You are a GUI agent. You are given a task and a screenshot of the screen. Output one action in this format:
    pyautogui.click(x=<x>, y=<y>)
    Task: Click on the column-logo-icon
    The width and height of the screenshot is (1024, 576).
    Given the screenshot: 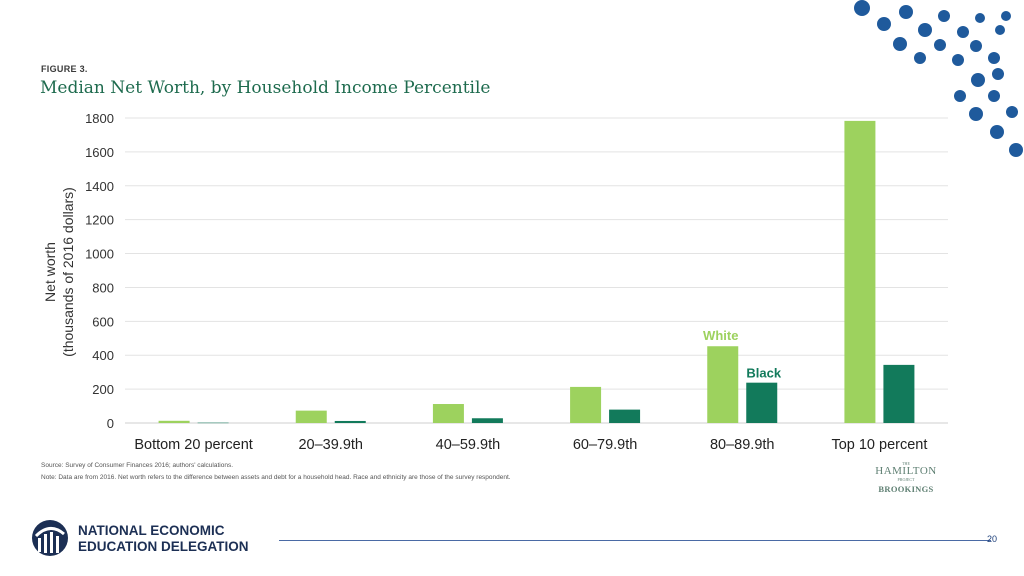 What is the action you would take?
    pyautogui.click(x=50, y=538)
    